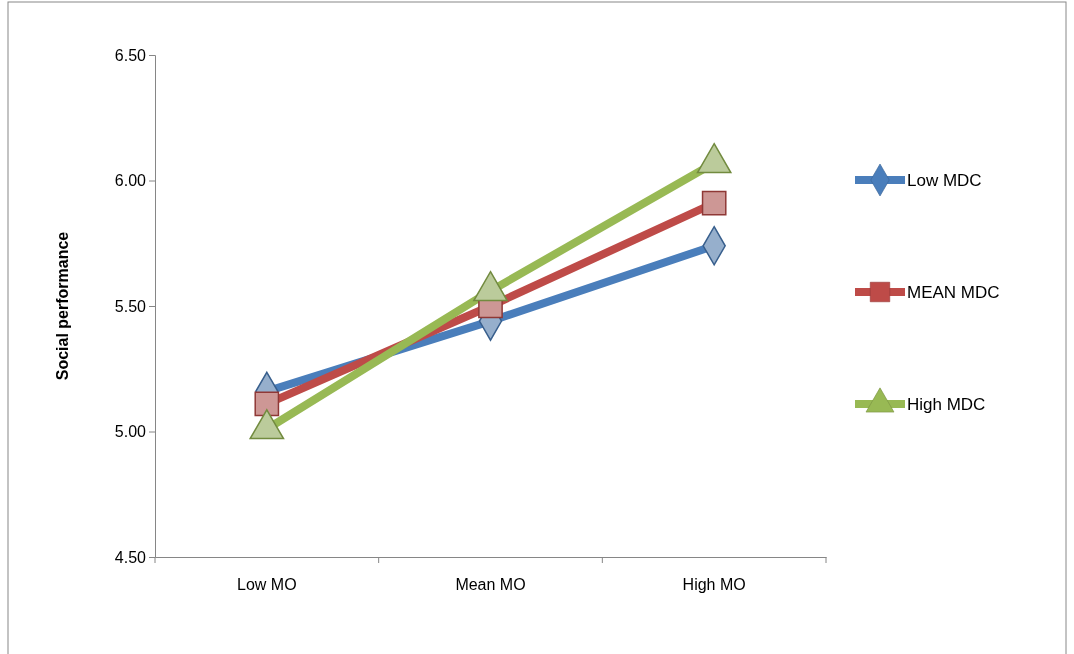 The height and width of the screenshot is (654, 1074). What do you see at coordinates (130, 181) in the screenshot?
I see `y-tick-label: 6.00` at bounding box center [130, 181].